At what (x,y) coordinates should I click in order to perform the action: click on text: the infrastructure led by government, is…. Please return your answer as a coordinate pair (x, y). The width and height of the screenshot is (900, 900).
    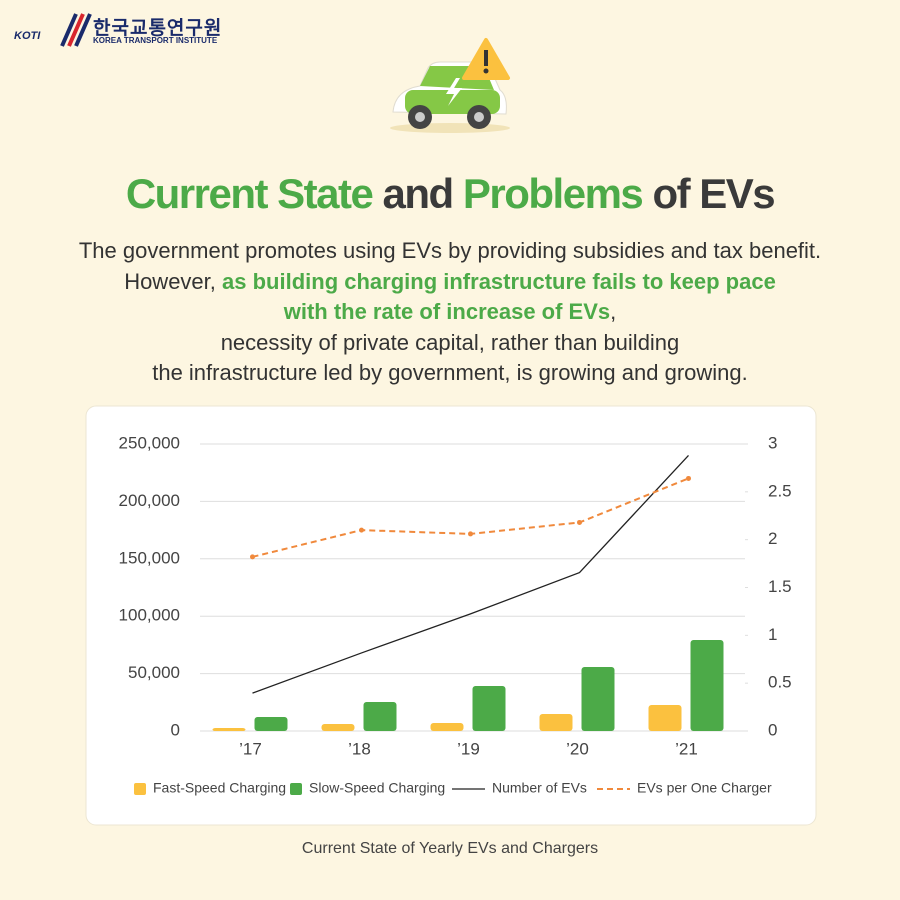
    Looking at the image, I should click on (450, 372).